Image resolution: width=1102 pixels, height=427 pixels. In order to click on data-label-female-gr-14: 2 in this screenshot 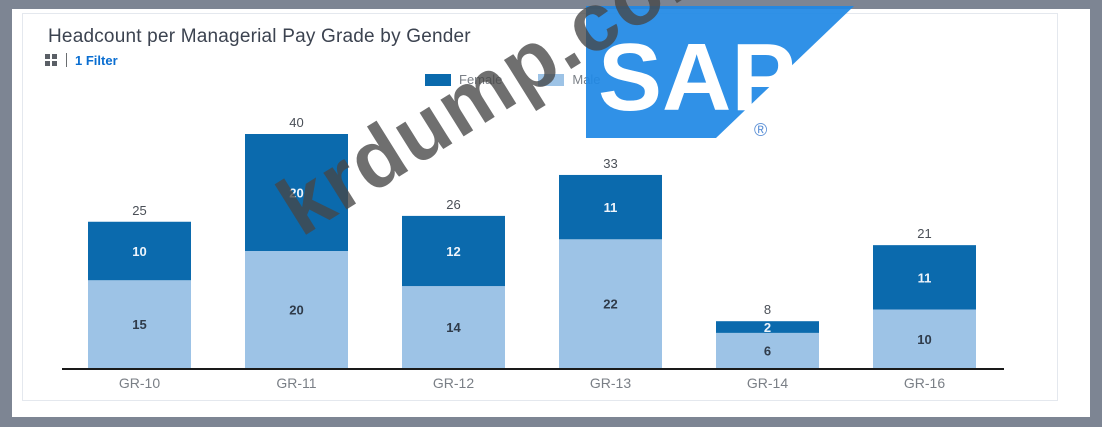, I will do `click(767, 327)`.